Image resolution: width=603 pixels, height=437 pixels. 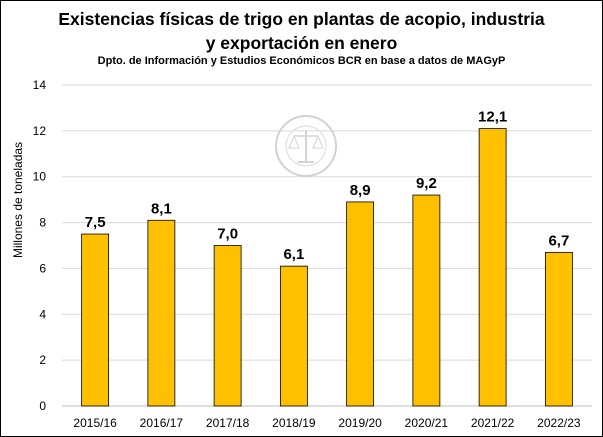 I want to click on x-tick-label: 2022/23, so click(x=559, y=423).